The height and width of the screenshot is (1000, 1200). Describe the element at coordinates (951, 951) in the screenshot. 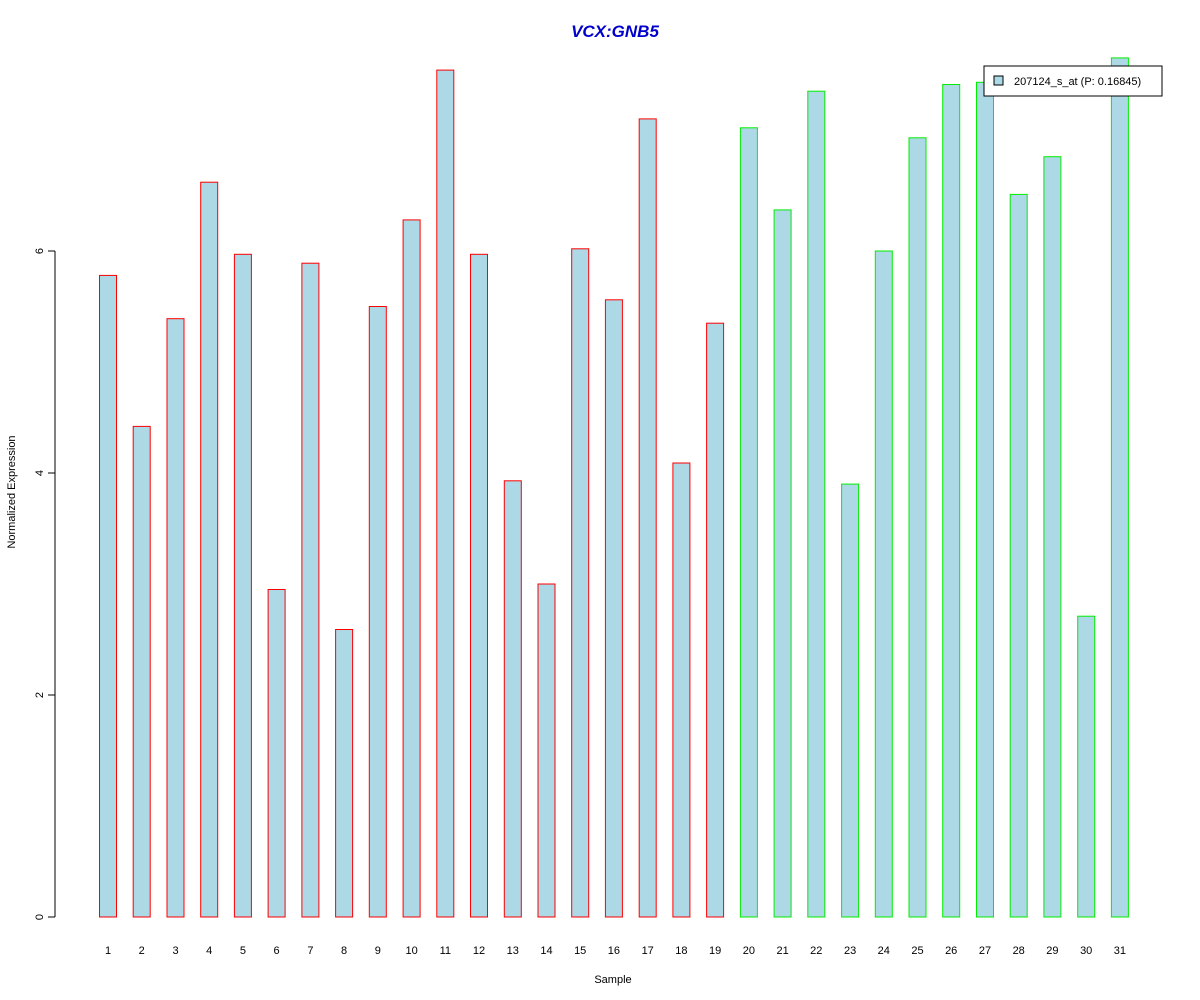

I see `x-tick-label: 26` at that location.